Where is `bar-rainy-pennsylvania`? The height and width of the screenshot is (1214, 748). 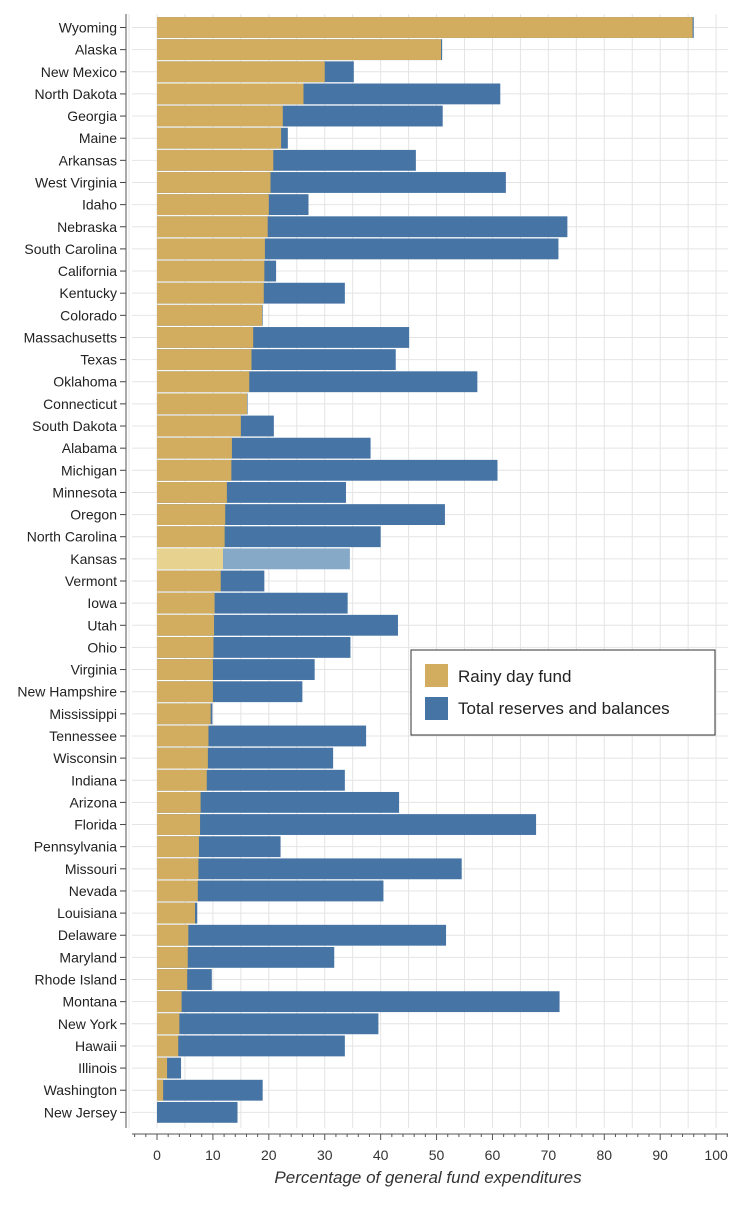 bar-rainy-pennsylvania is located at coordinates (178, 847).